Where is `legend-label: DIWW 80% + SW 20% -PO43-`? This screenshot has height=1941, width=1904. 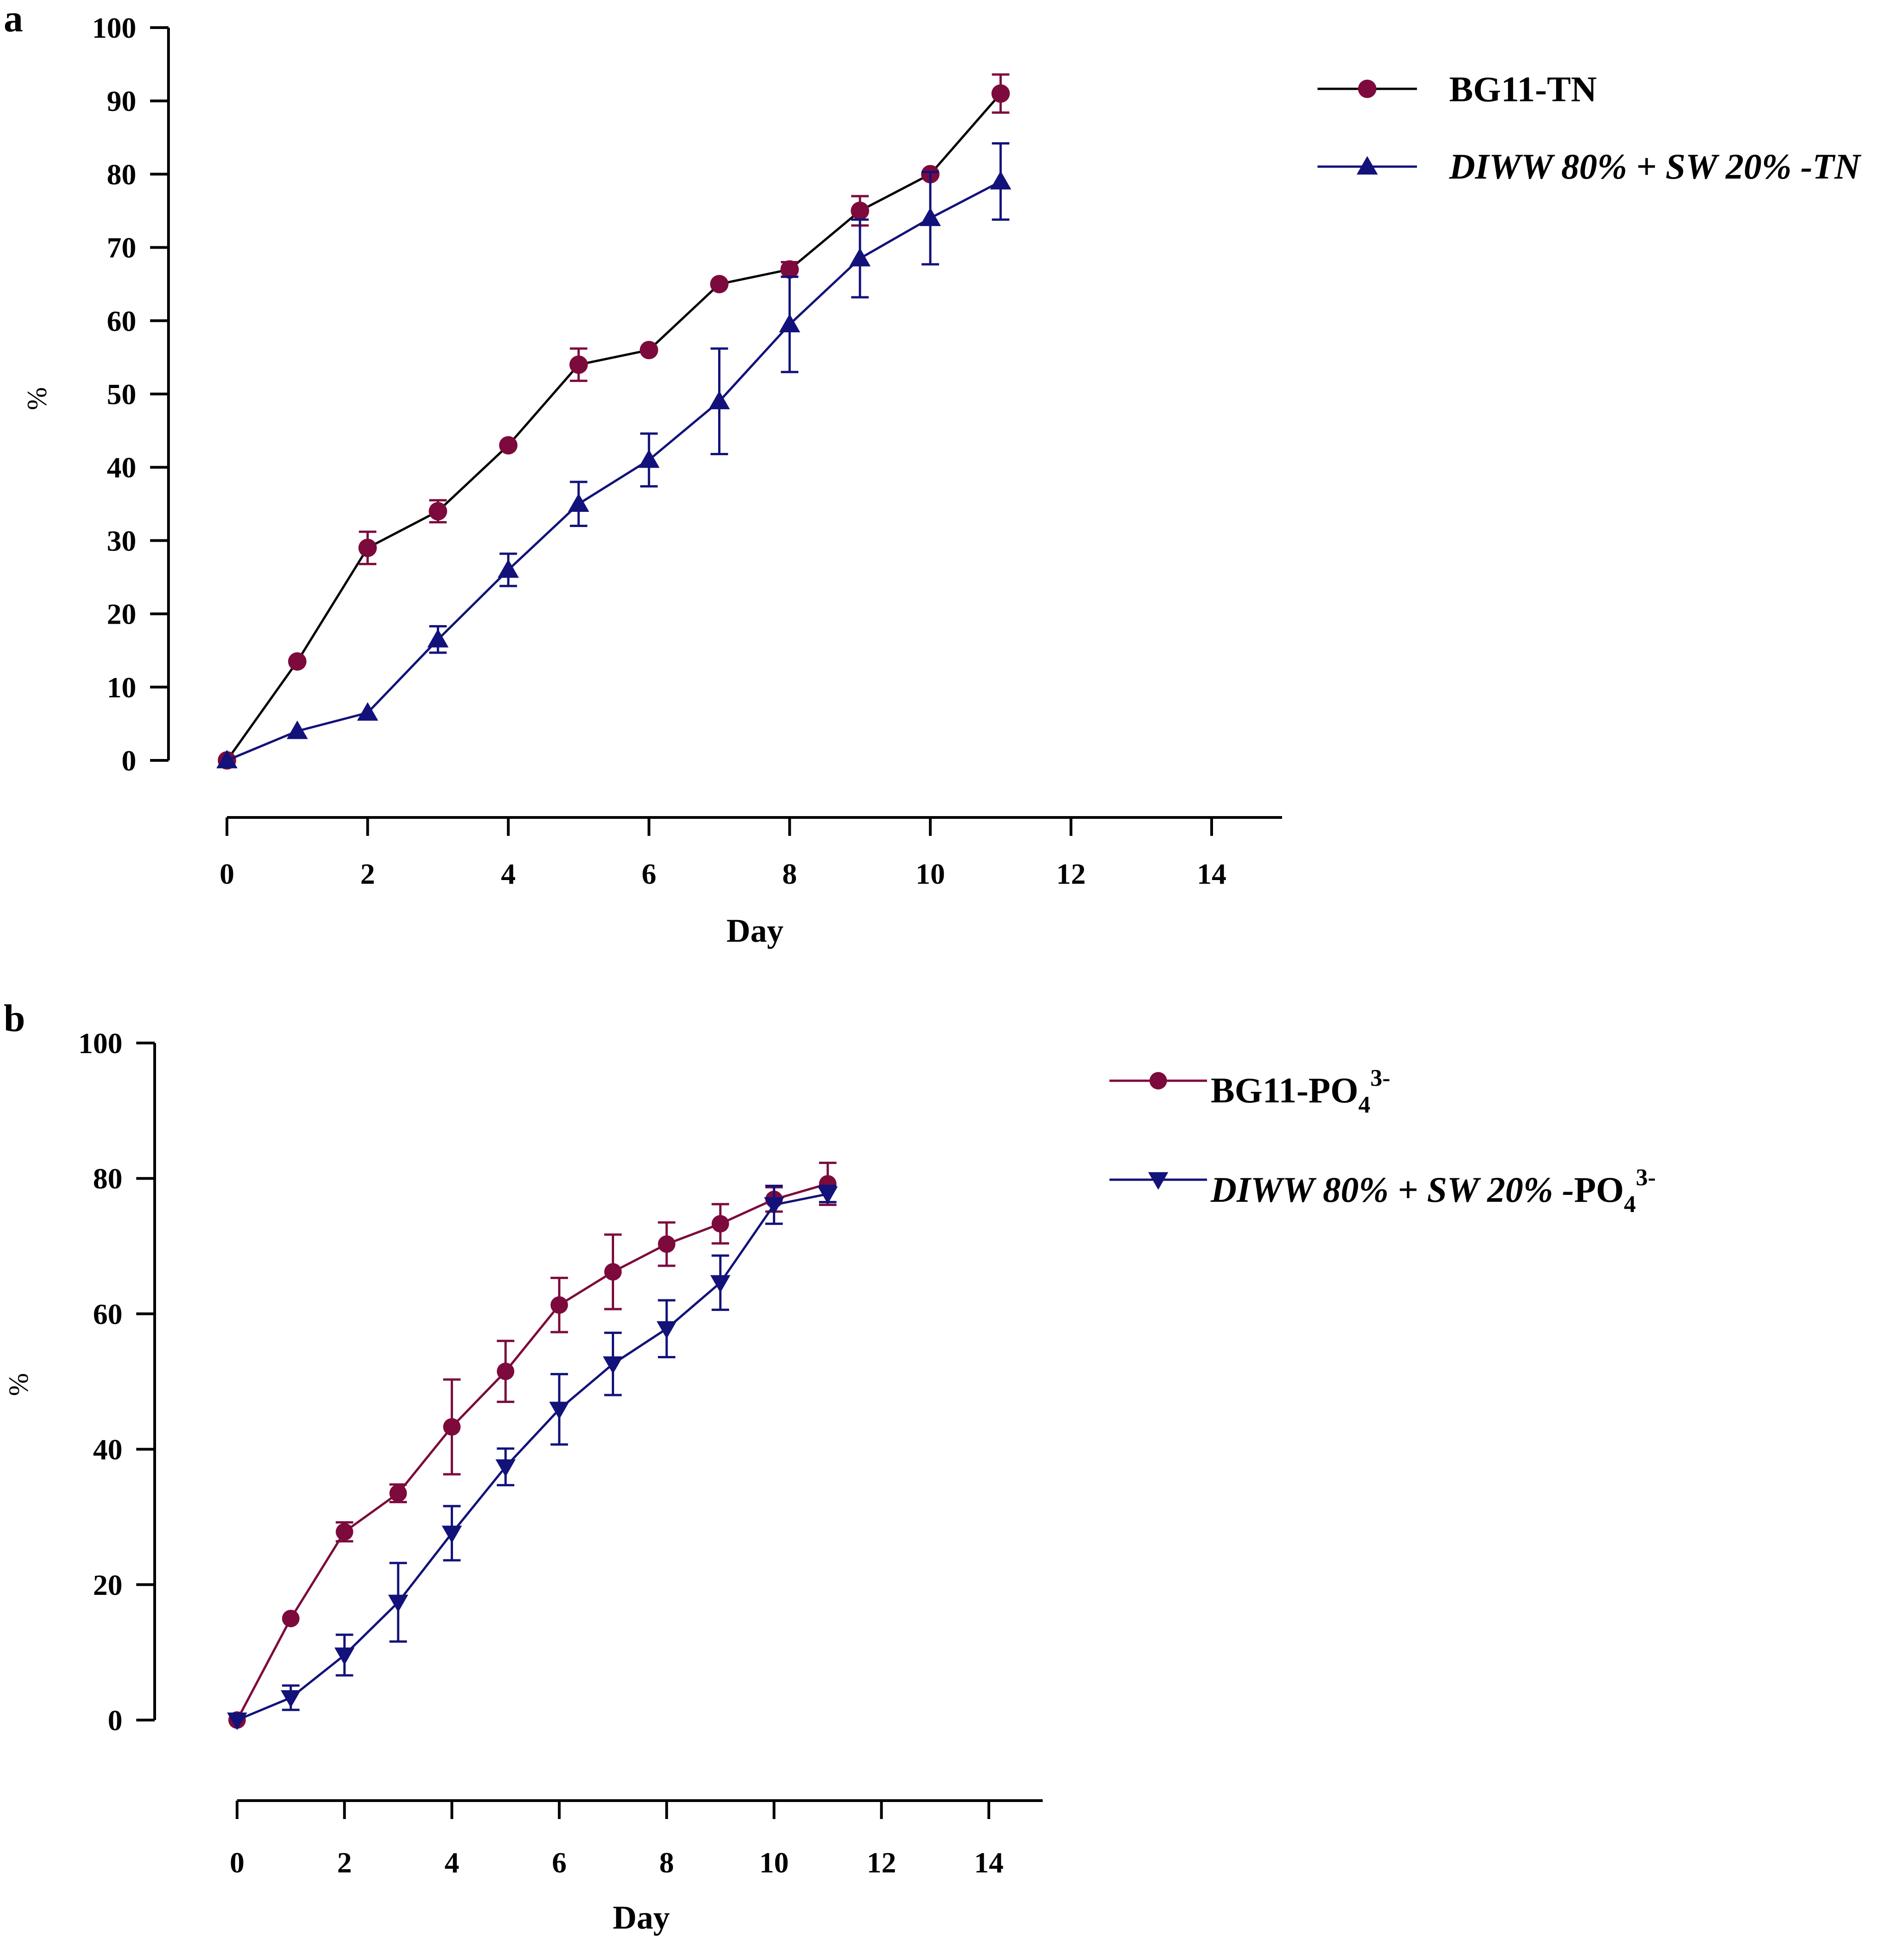
legend-label: DIWW 80% + SW 20% -PO43- is located at coordinates (1433, 1191).